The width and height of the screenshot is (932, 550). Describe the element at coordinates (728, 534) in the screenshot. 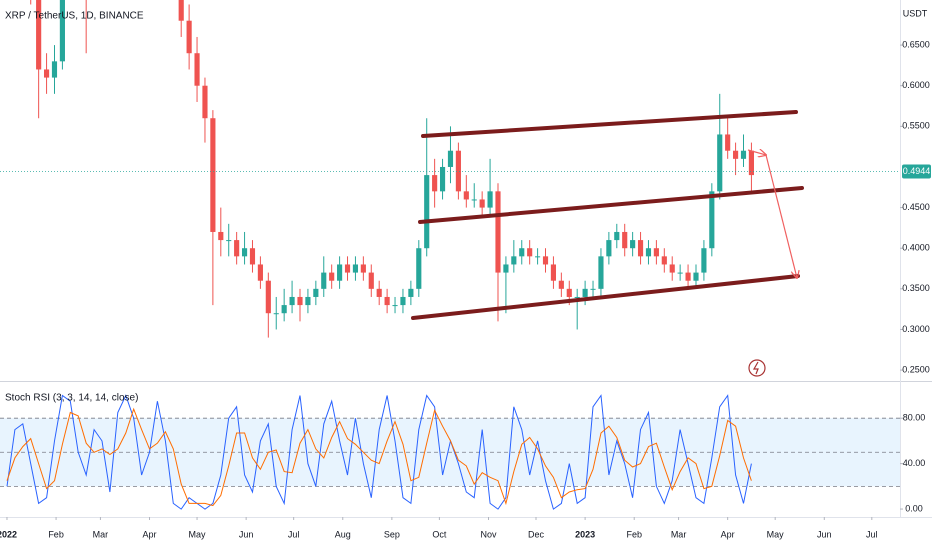

I see `x-tick-label: Apr` at that location.